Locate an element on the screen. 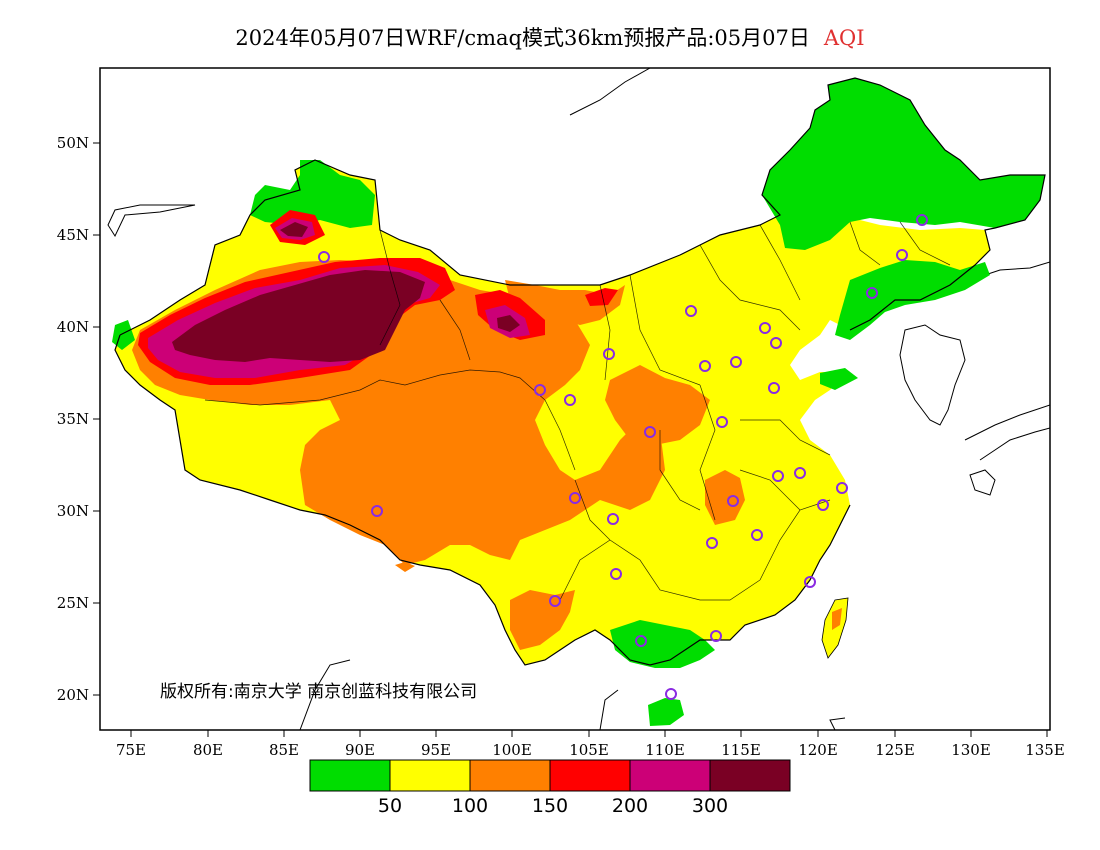  southern-outline is located at coordinates (572, 694).